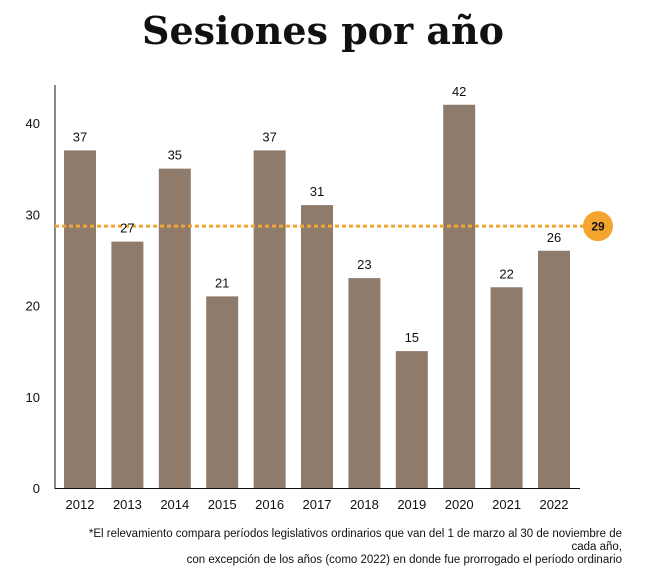 The width and height of the screenshot is (646, 584). What do you see at coordinates (554, 237) in the screenshot?
I see `data-label-2022: 26` at bounding box center [554, 237].